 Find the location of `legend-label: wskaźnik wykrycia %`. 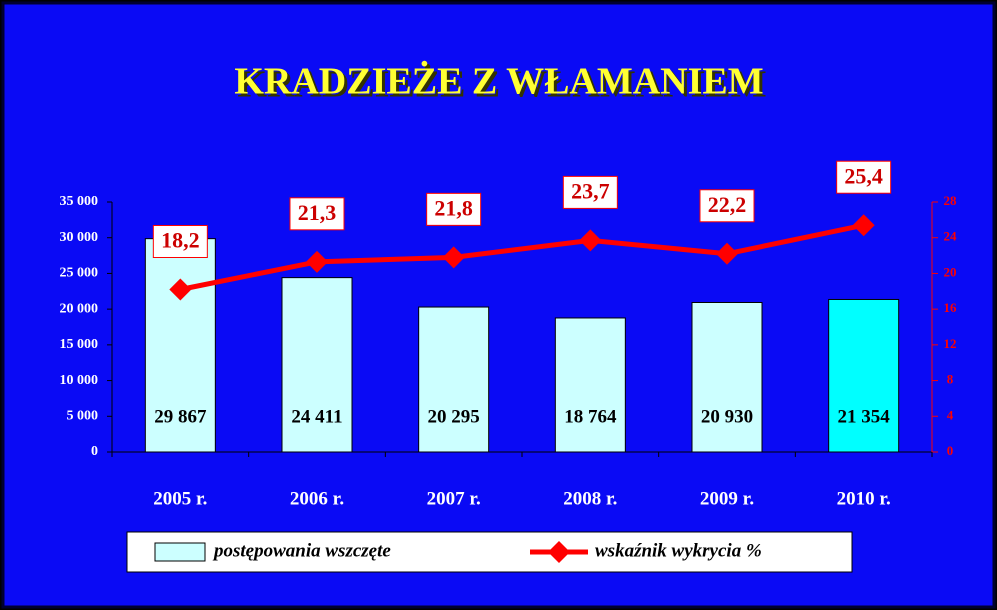

legend-label: wskaźnik wykrycia % is located at coordinates (678, 550).